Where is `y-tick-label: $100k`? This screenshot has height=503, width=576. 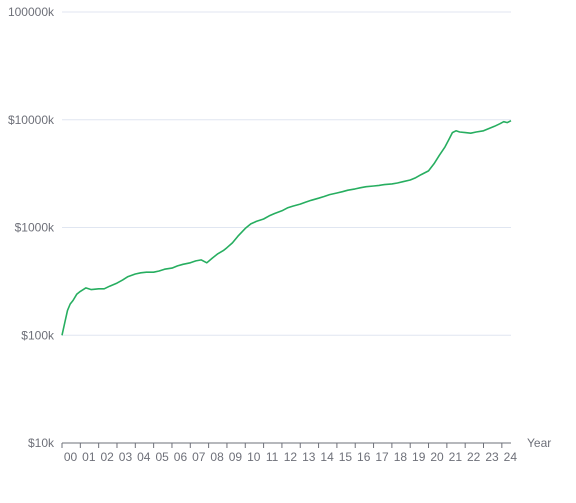
y-tick-label: $100k is located at coordinates (38, 335).